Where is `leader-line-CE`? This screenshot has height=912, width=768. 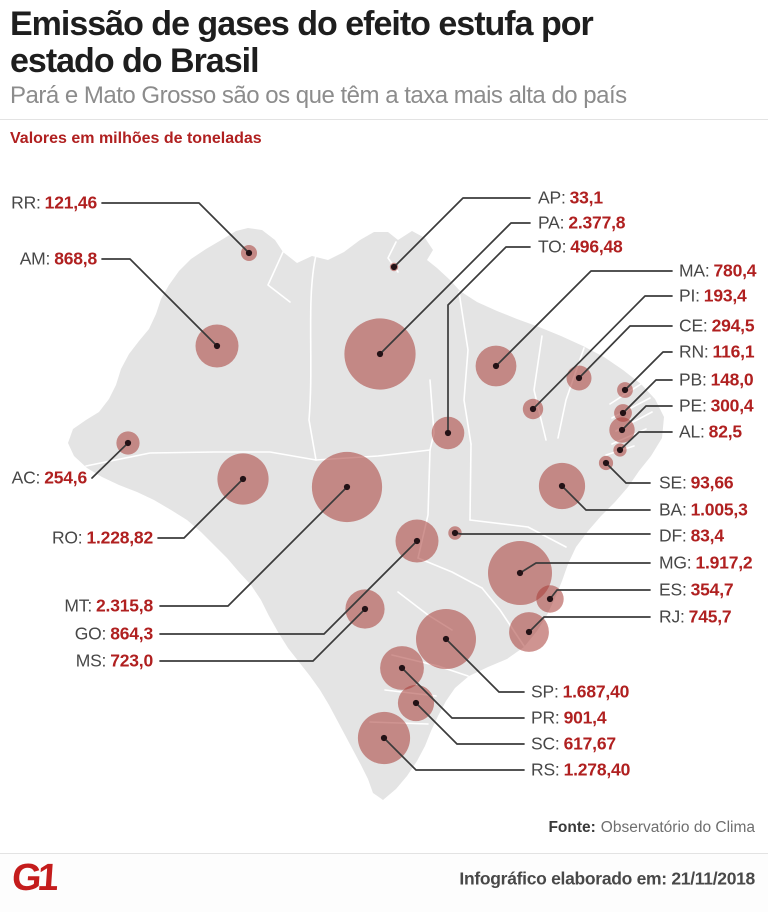
leader-line-CE is located at coordinates (625, 352).